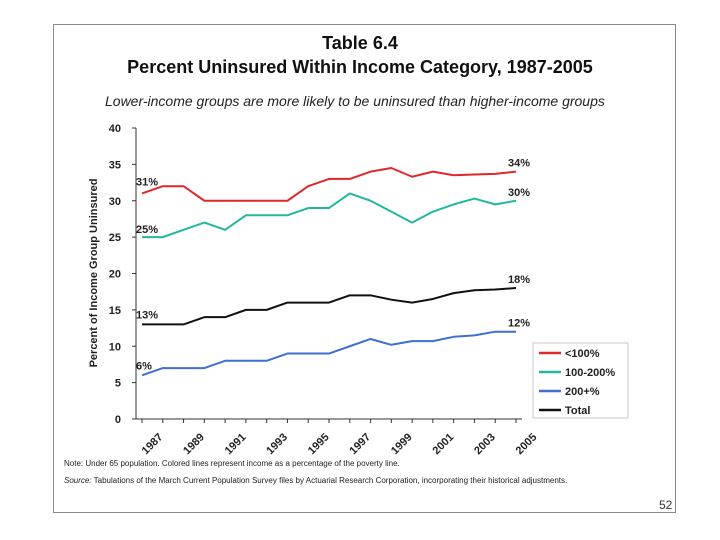 This screenshot has width=720, height=540. Describe the element at coordinates (123, 274) in the screenshot. I see `y-axis: 0 5 10 15 20 25 30 35 40` at that location.